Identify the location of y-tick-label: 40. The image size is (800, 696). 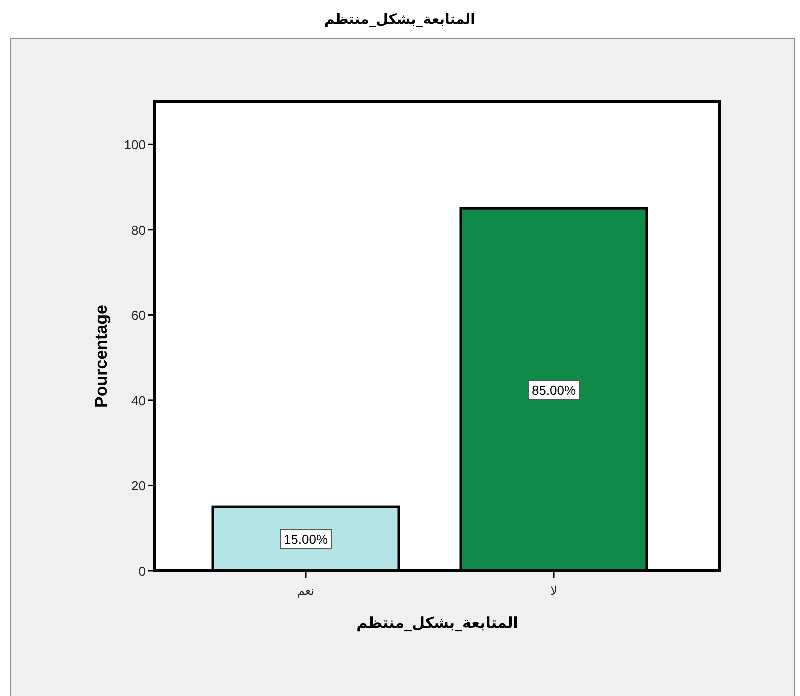
(139, 400).